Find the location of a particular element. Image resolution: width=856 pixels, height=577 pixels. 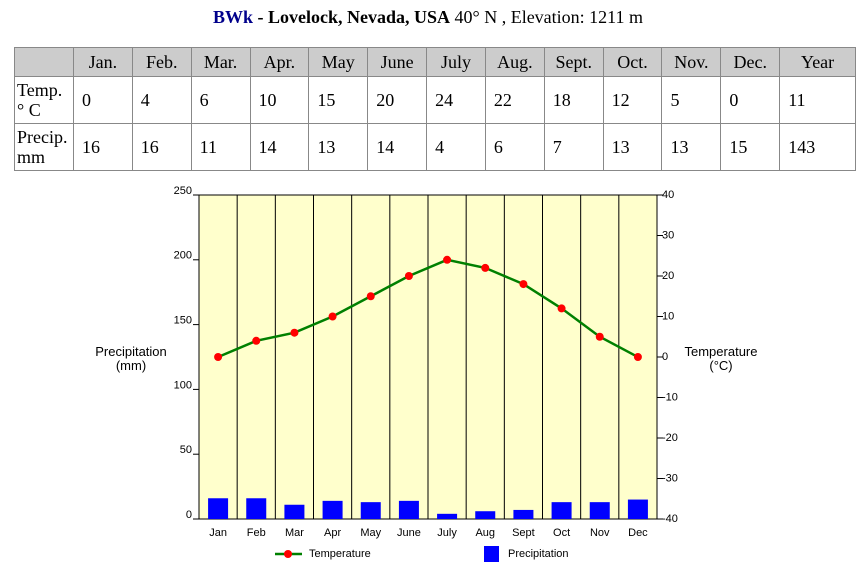

y-tick-label: 150 is located at coordinates (183, 321).